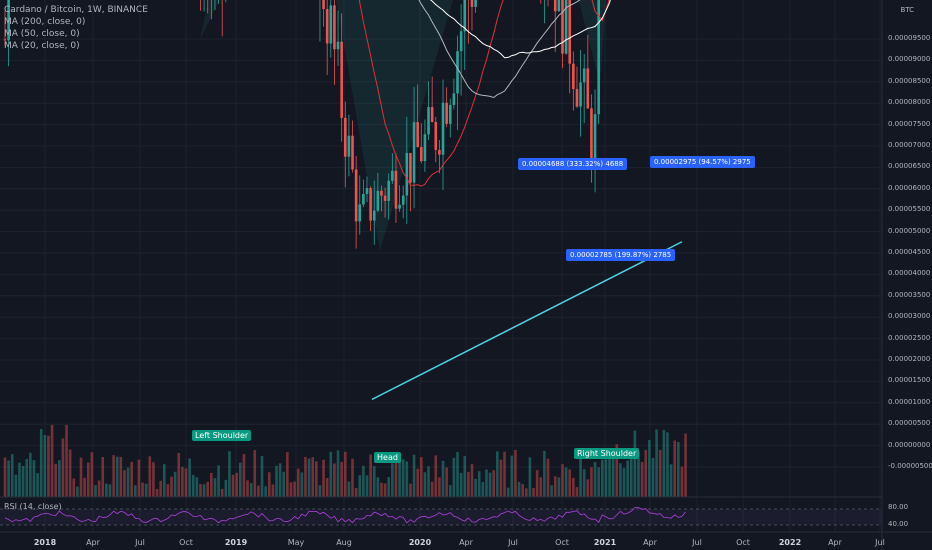 The height and width of the screenshot is (550, 932). Describe the element at coordinates (344, 542) in the screenshot. I see `time-tick: Aug` at that location.